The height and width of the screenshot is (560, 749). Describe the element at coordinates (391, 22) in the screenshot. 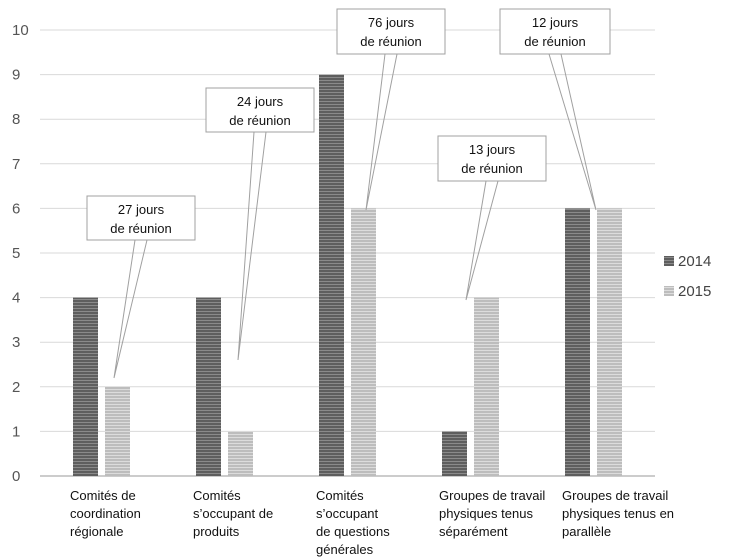

I see `callout-label: 76 jours` at that location.